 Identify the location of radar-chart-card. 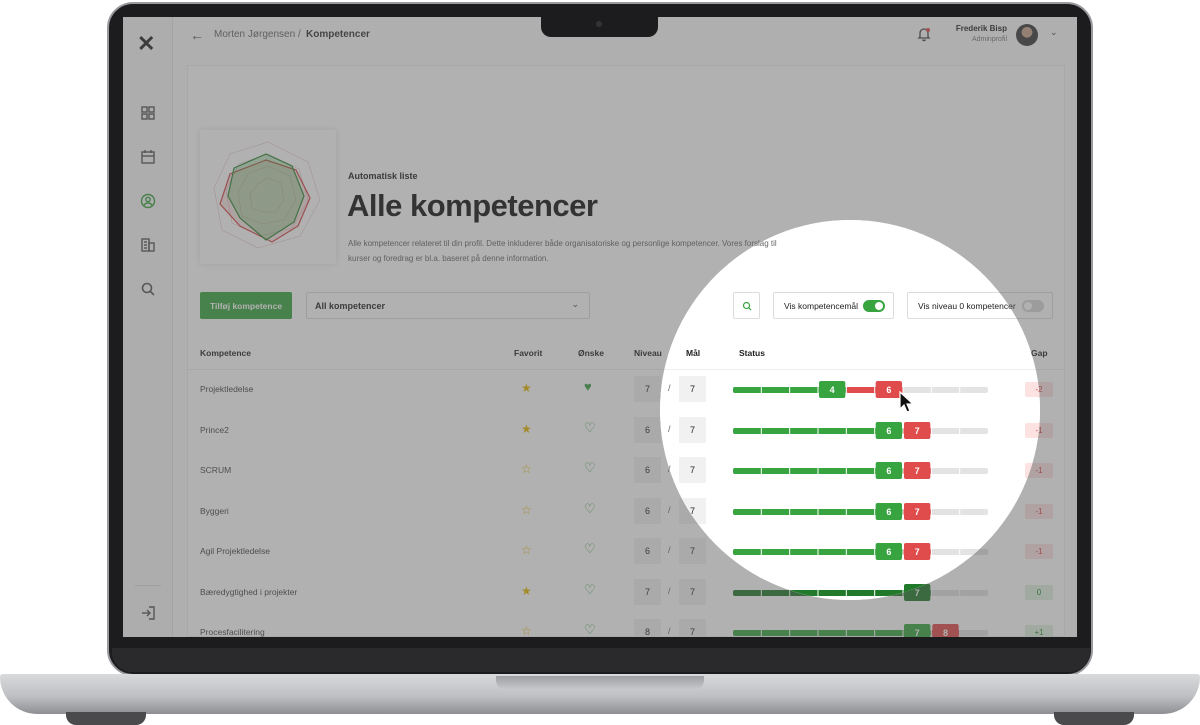
(268, 197).